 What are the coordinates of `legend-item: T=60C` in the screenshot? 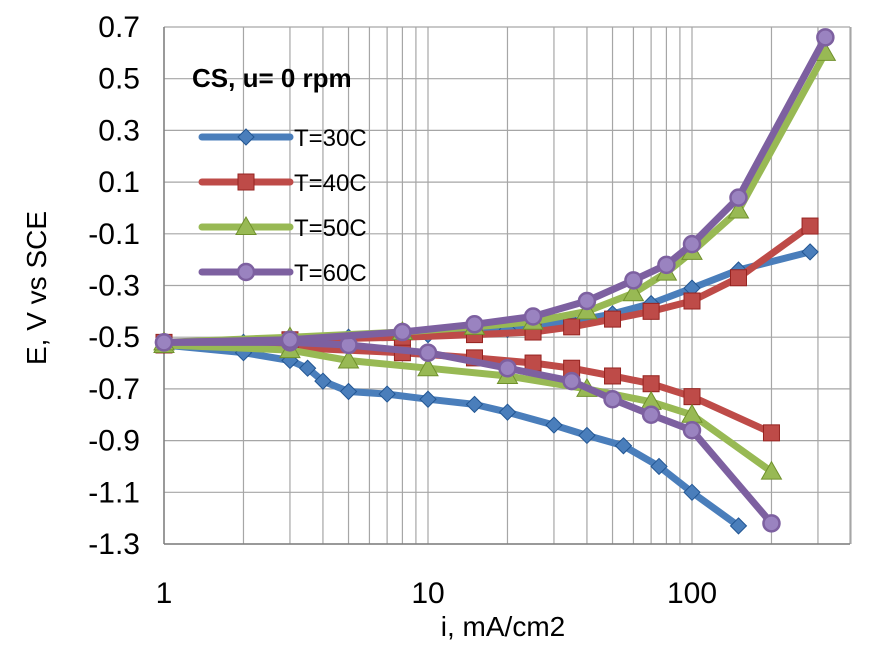 It's located at (282, 273).